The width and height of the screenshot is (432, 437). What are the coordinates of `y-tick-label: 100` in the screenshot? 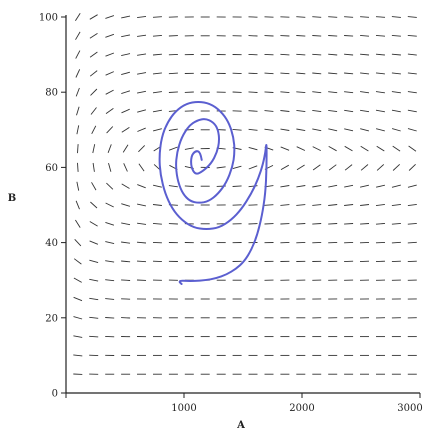 It's located at (48, 18).